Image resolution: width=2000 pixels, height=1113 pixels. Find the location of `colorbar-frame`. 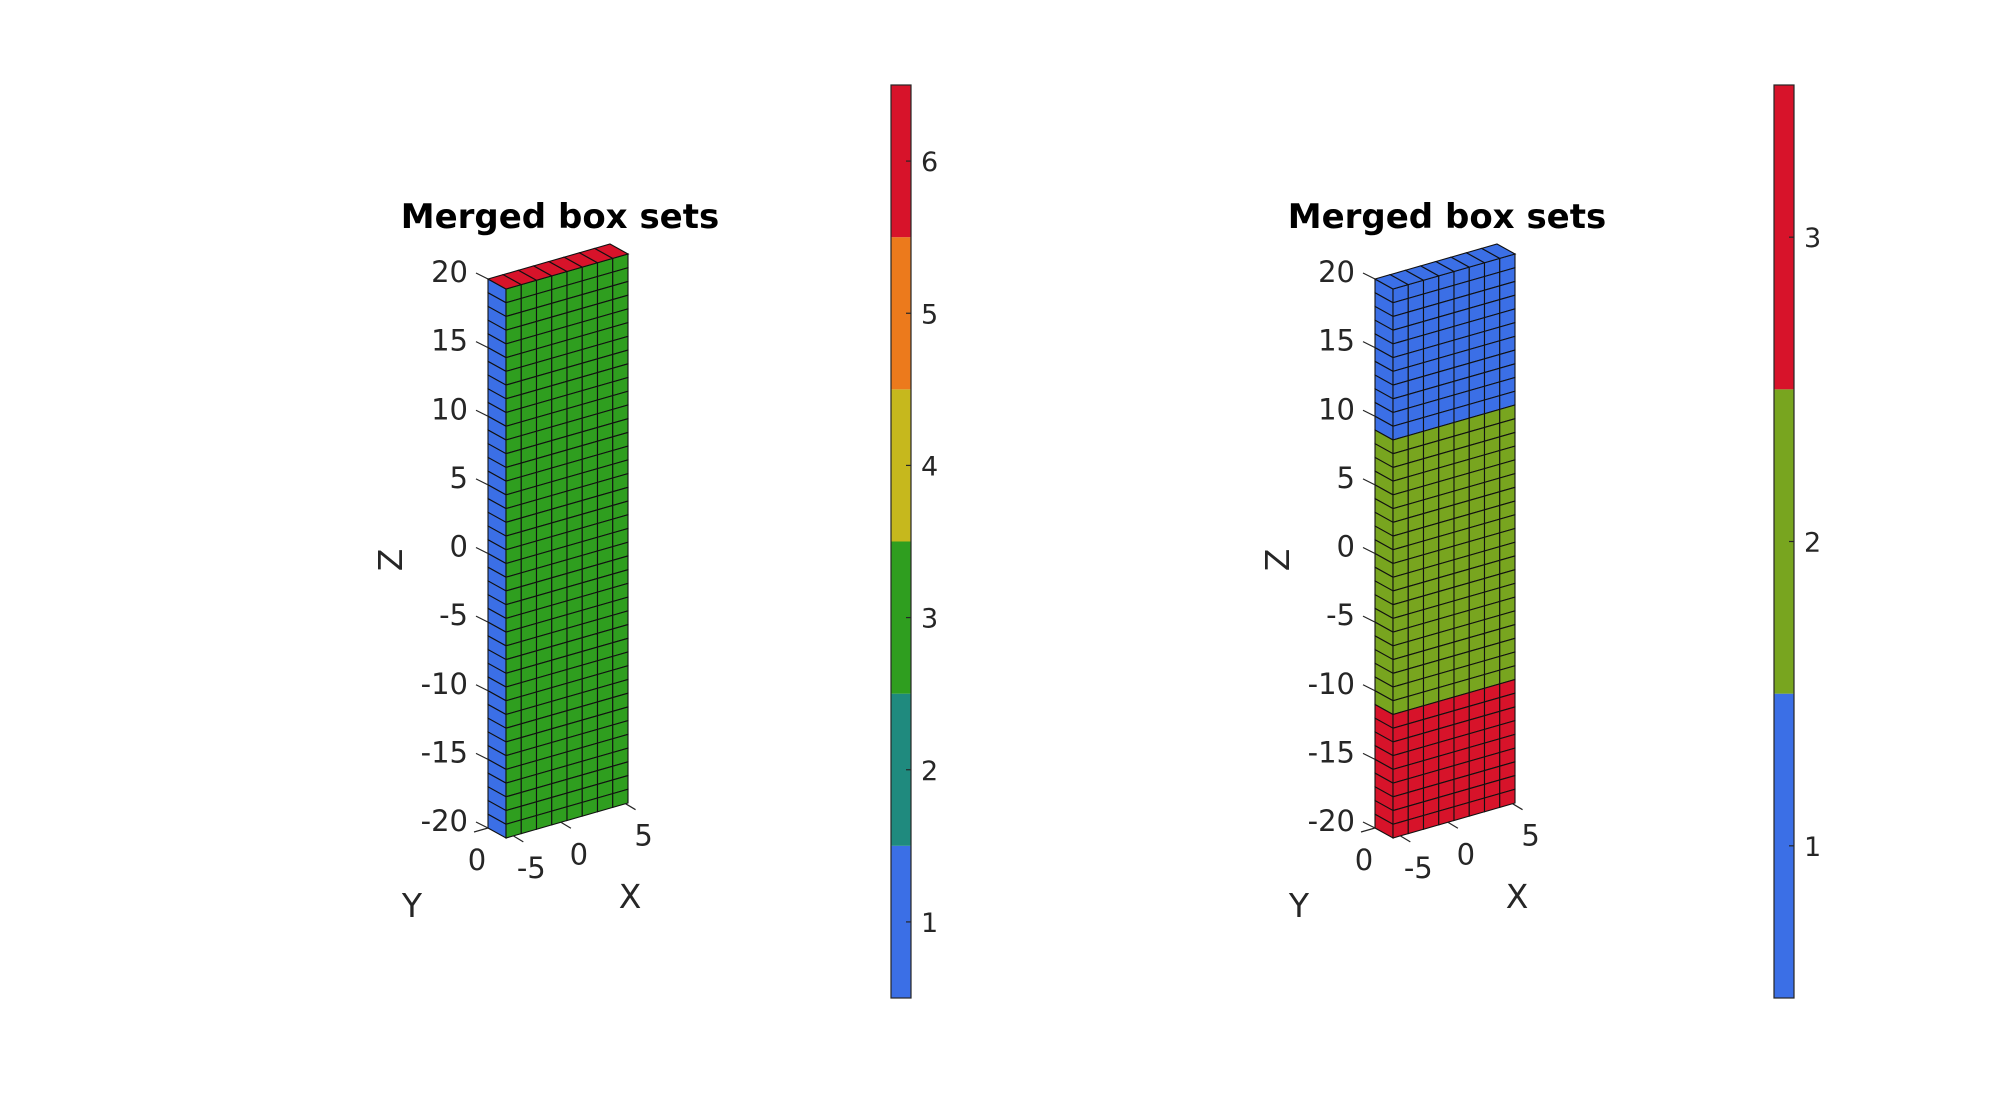

colorbar-frame is located at coordinates (901, 541).